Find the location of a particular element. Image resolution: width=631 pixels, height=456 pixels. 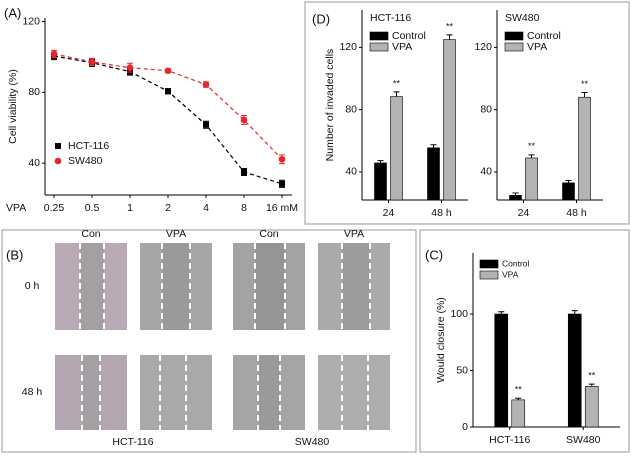

legend-marker is located at coordinates (58, 146).